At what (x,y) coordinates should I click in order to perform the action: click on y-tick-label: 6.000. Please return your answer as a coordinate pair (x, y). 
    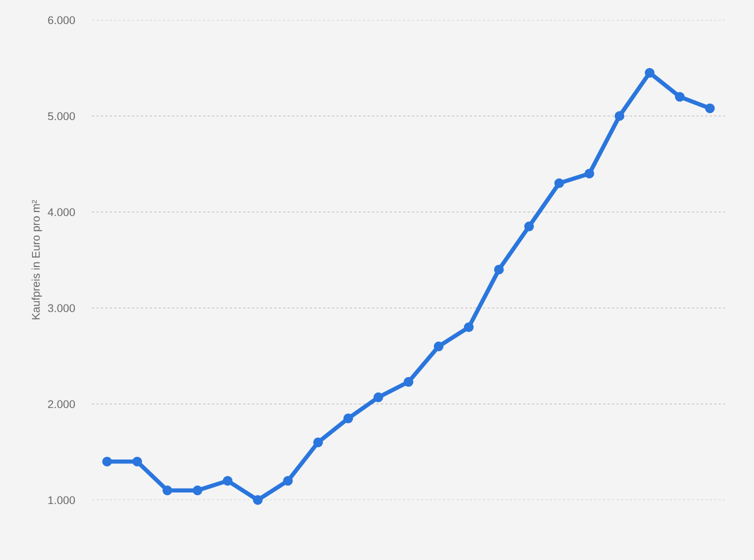
    Looking at the image, I should click on (61, 20).